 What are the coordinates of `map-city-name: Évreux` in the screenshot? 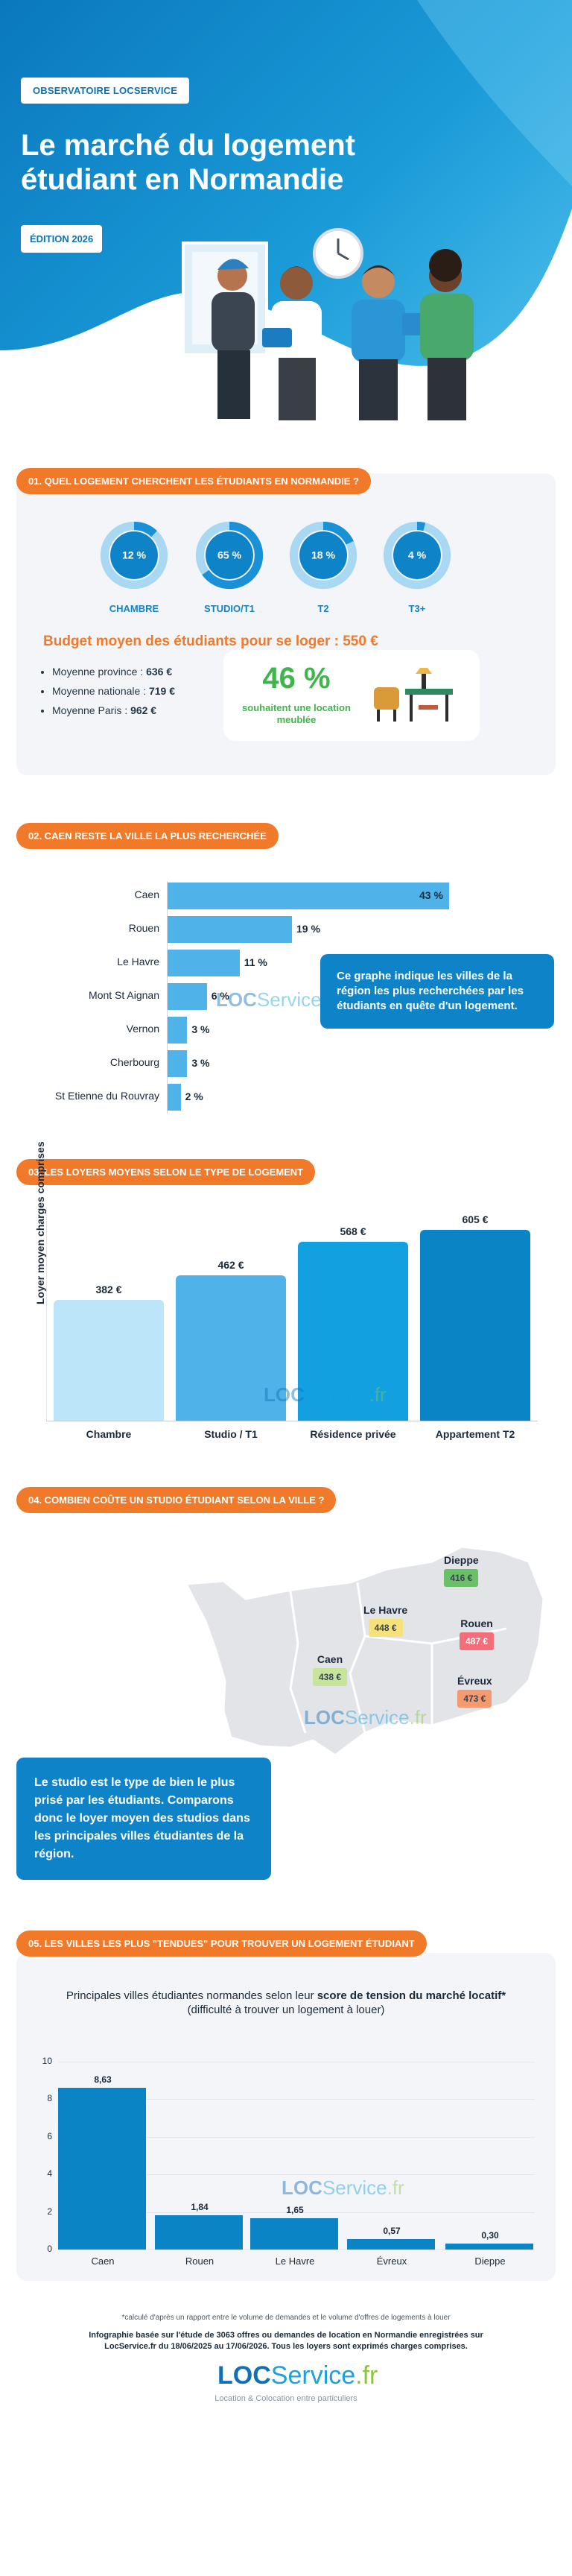 It's located at (474, 1681).